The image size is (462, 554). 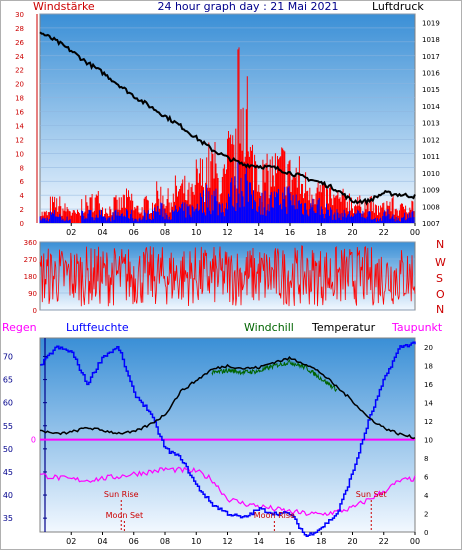 I want to click on temperature-tick-label: 18, so click(x=428, y=367).